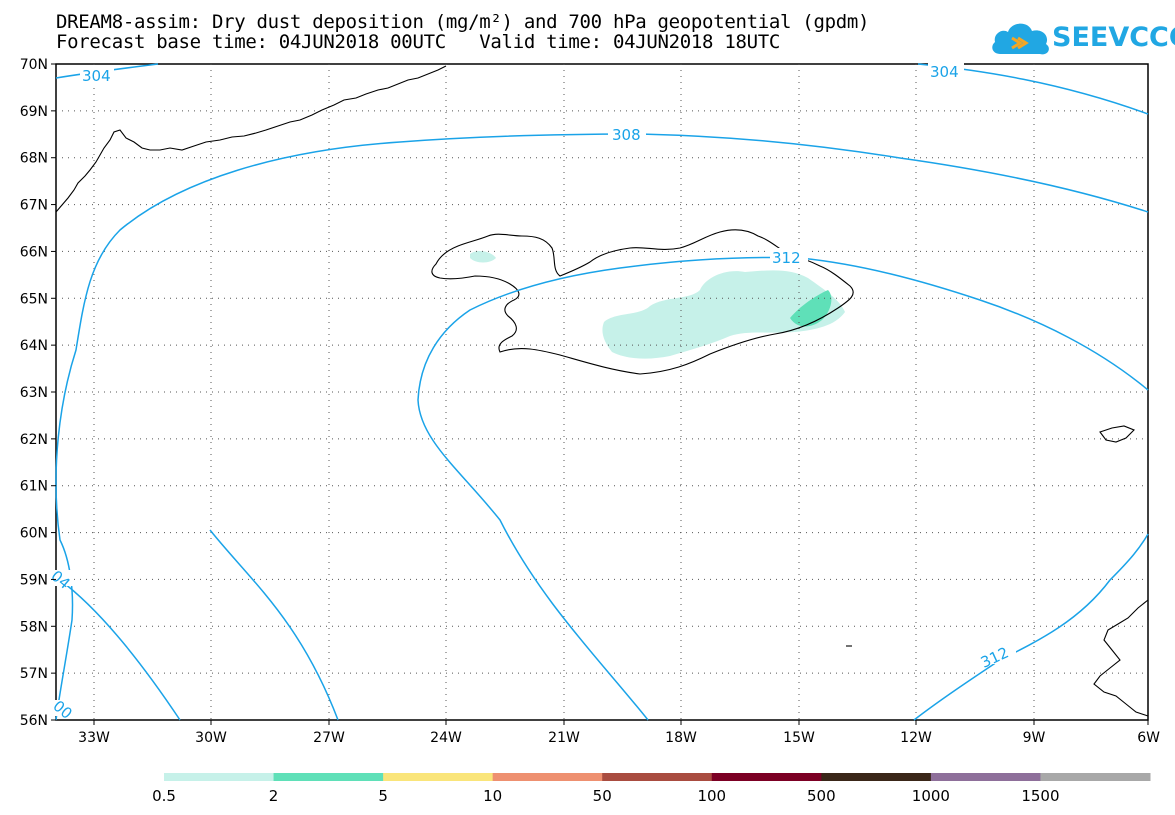 This screenshot has width=1175, height=815. What do you see at coordinates (164, 796) in the screenshot?
I see `colorbar-label: 0.5` at bounding box center [164, 796].